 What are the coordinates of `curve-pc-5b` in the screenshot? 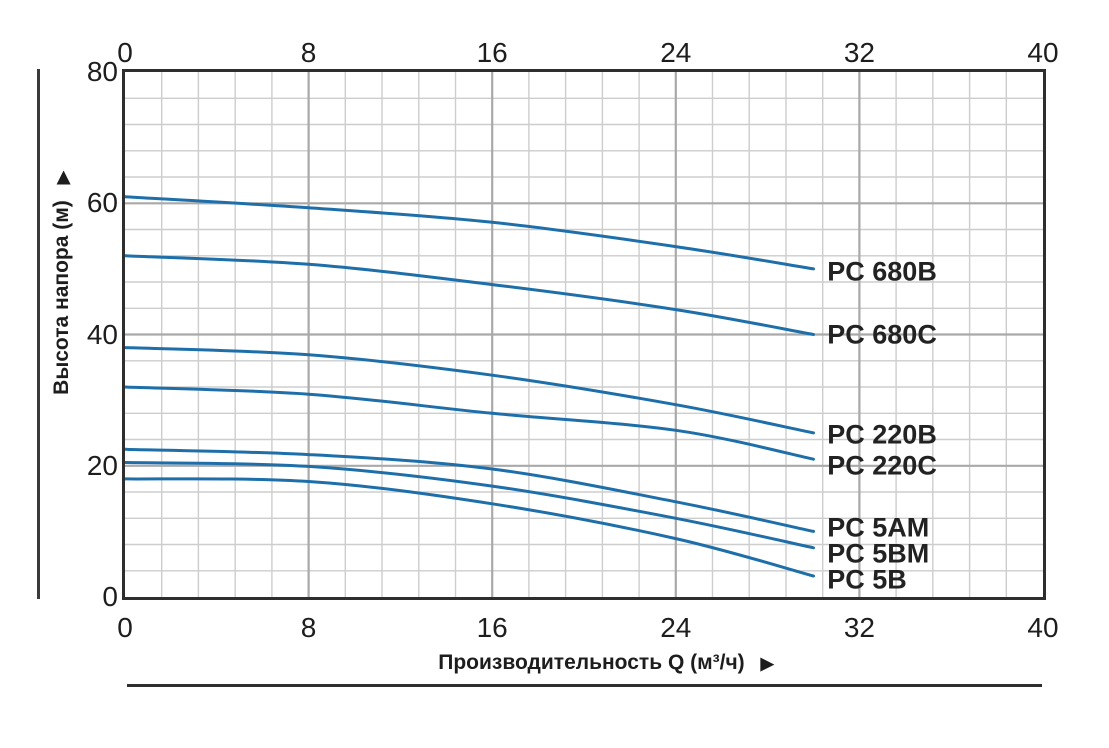 It's located at (470, 527).